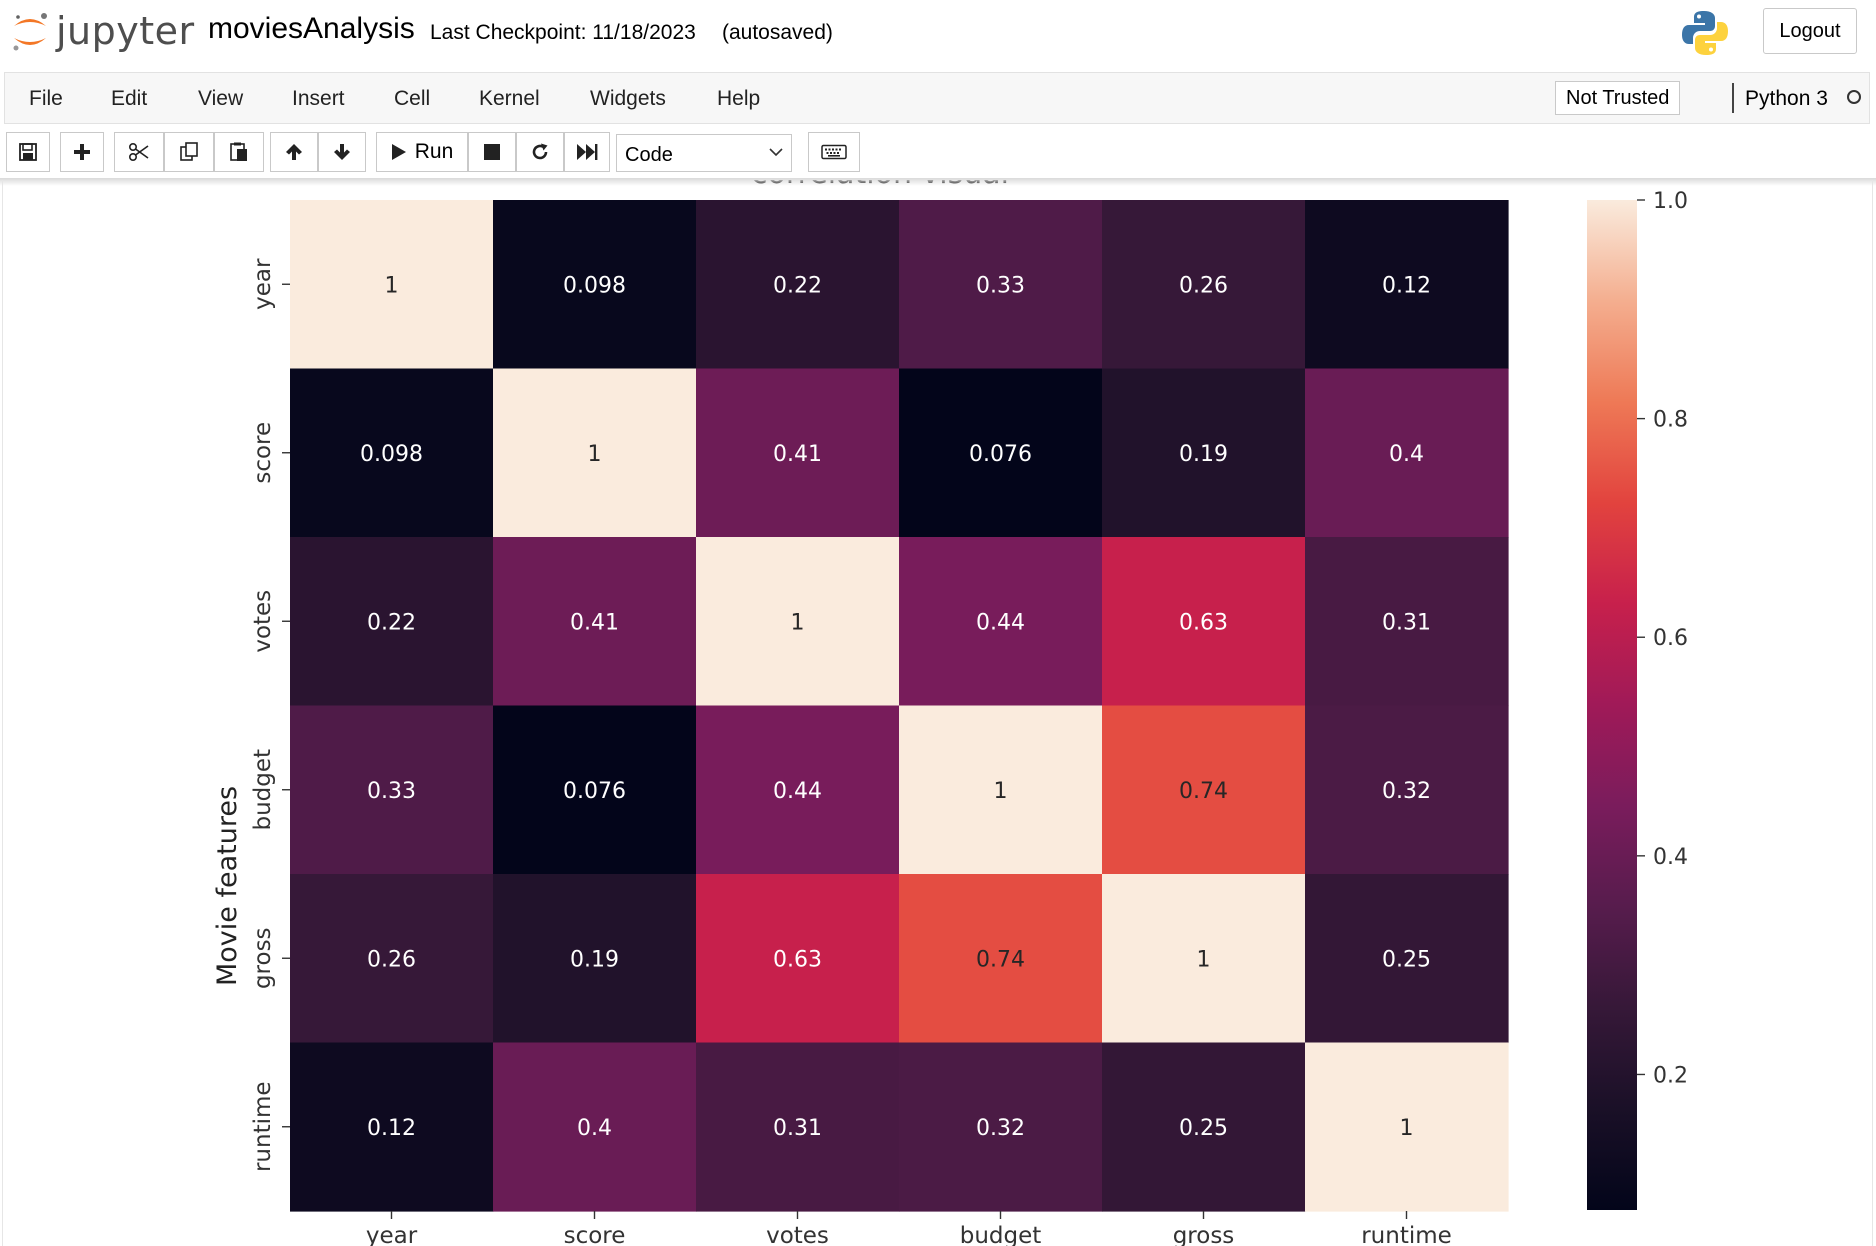  Describe the element at coordinates (392, 453) in the screenshot. I see `heatmap-cell-score-year` at that location.